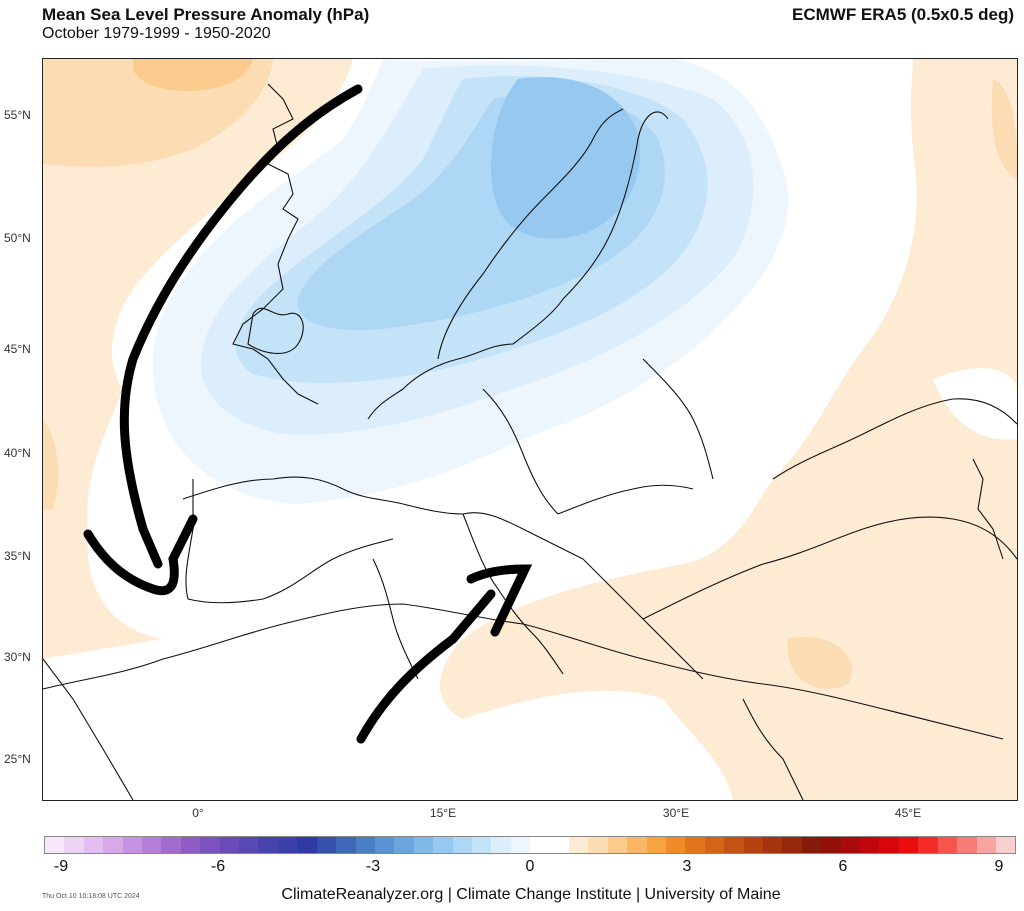  What do you see at coordinates (443, 813) in the screenshot?
I see `lon-label-15e: 15°E` at bounding box center [443, 813].